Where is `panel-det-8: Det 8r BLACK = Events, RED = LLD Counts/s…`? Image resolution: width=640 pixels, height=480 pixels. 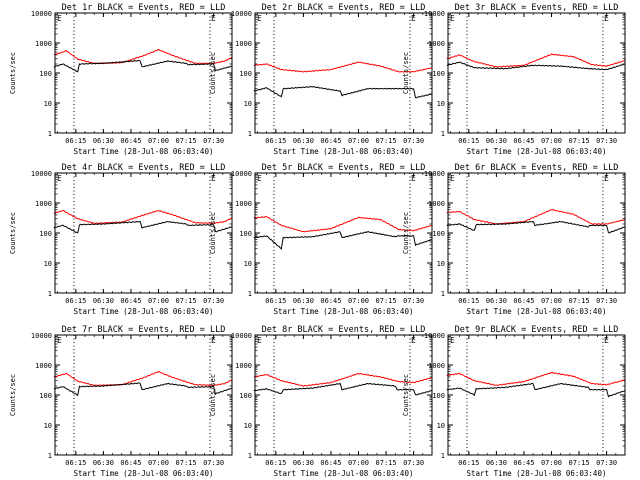
panel-det-8: Det 8r BLACK = Events, RED = LLD Counts/s… is located at coordinates (321, 401).